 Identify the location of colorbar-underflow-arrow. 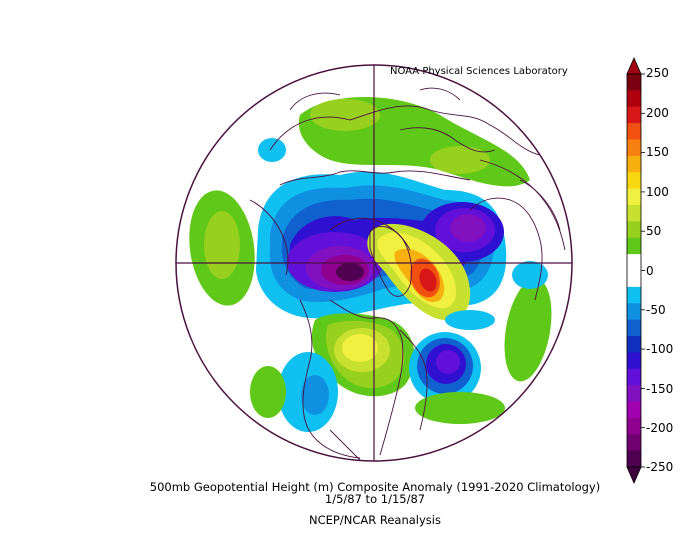
(634, 475).